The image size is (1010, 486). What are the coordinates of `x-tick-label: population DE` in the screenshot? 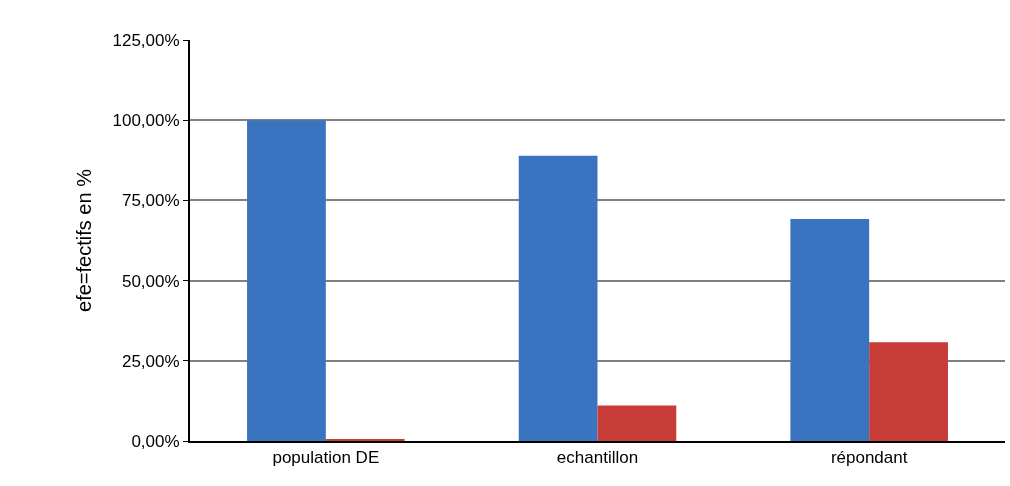 It's located at (326, 458).